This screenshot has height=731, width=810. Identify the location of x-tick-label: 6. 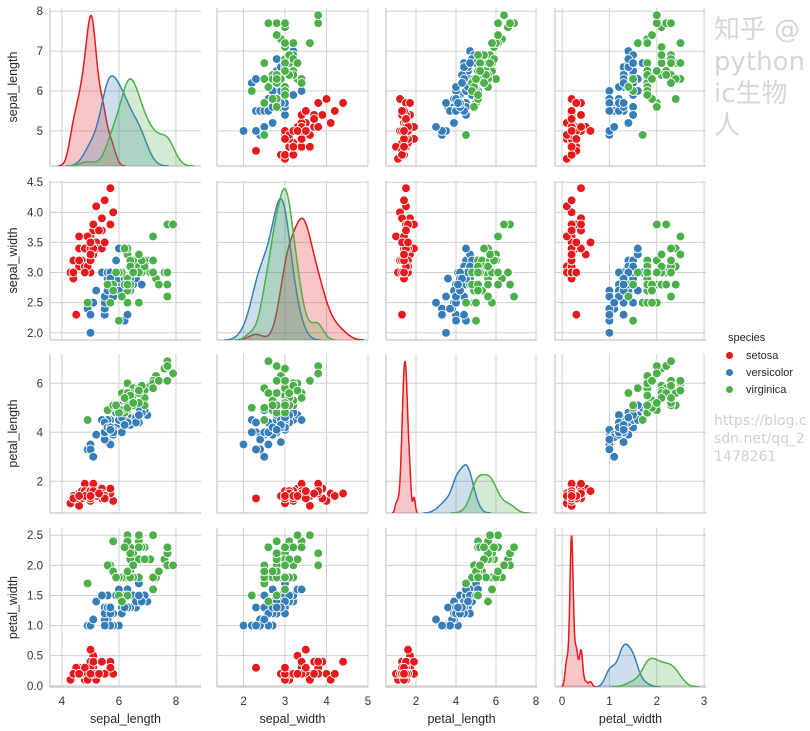
(496, 702).